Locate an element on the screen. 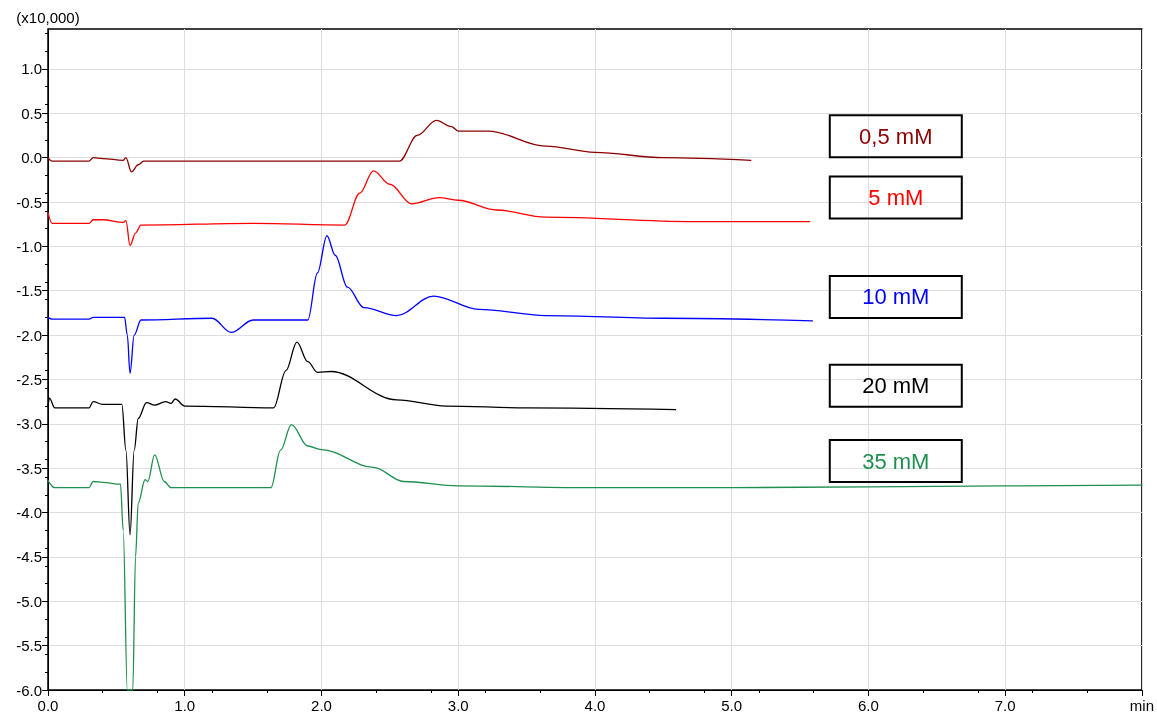 This screenshot has width=1157, height=717. x-tick-label: 6.0 is located at coordinates (868, 705).